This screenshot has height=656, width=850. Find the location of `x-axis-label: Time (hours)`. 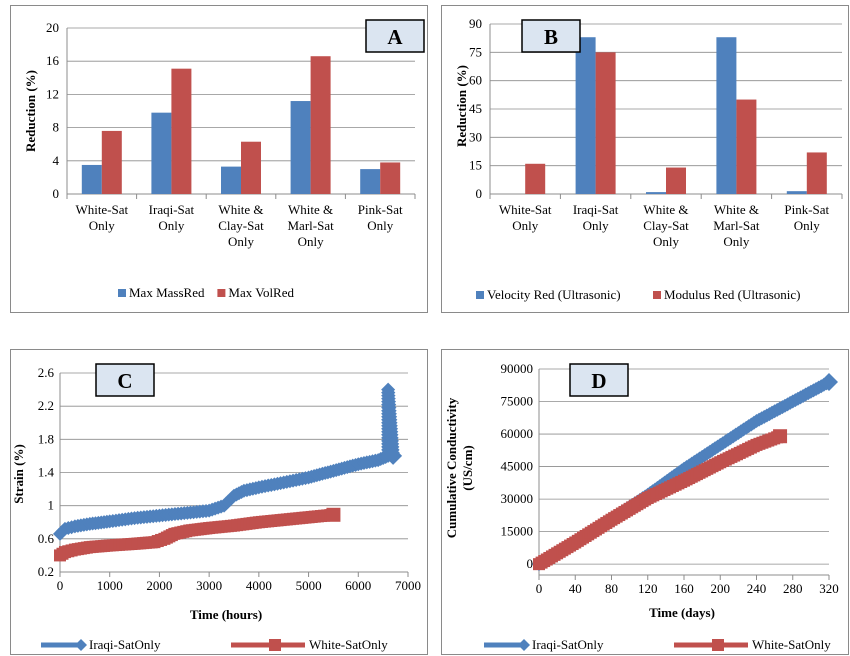

x-axis-label: Time (hours) is located at coordinates (226, 614).